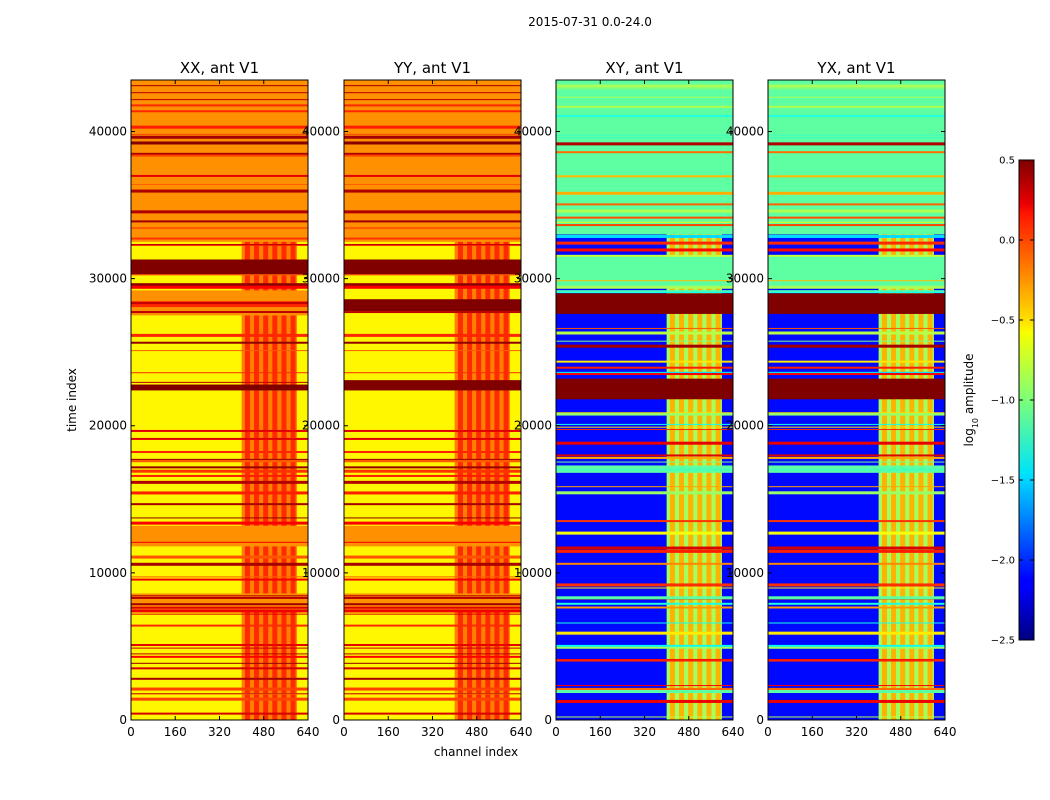  What do you see at coordinates (644, 68) in the screenshot?
I see `panel-title: XY, ant V1` at bounding box center [644, 68].